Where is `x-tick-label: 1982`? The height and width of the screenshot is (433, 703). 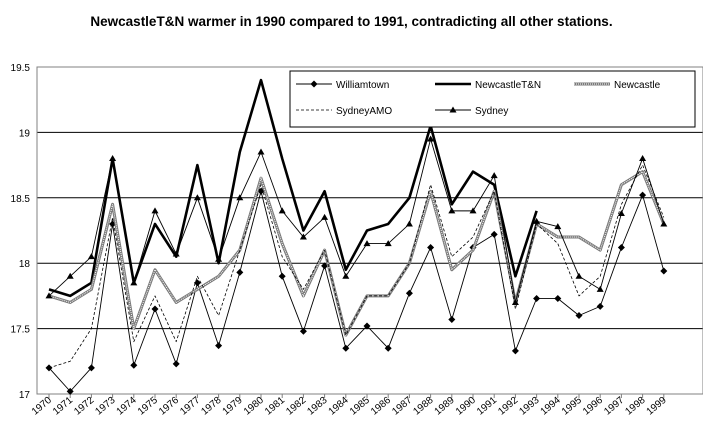
x-tick-label: 1982 is located at coordinates (296, 406).